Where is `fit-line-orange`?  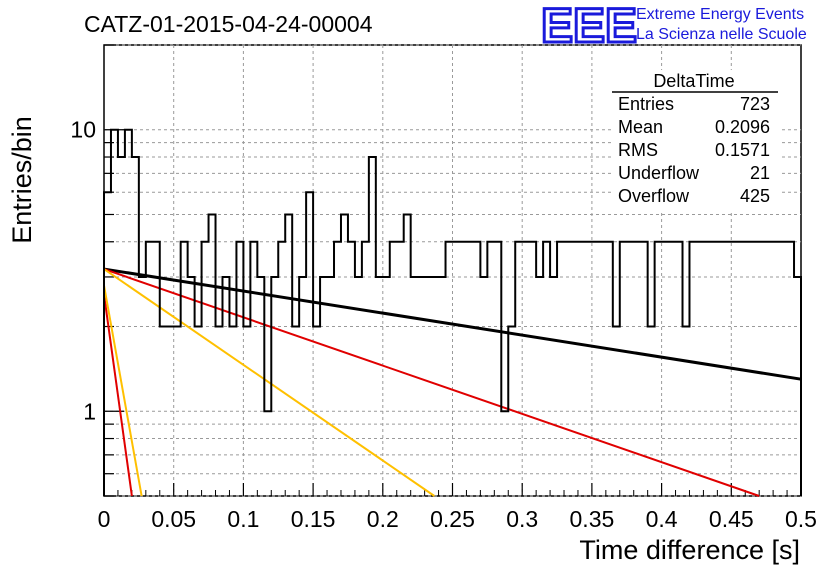 fit-line-orange is located at coordinates (123, 391).